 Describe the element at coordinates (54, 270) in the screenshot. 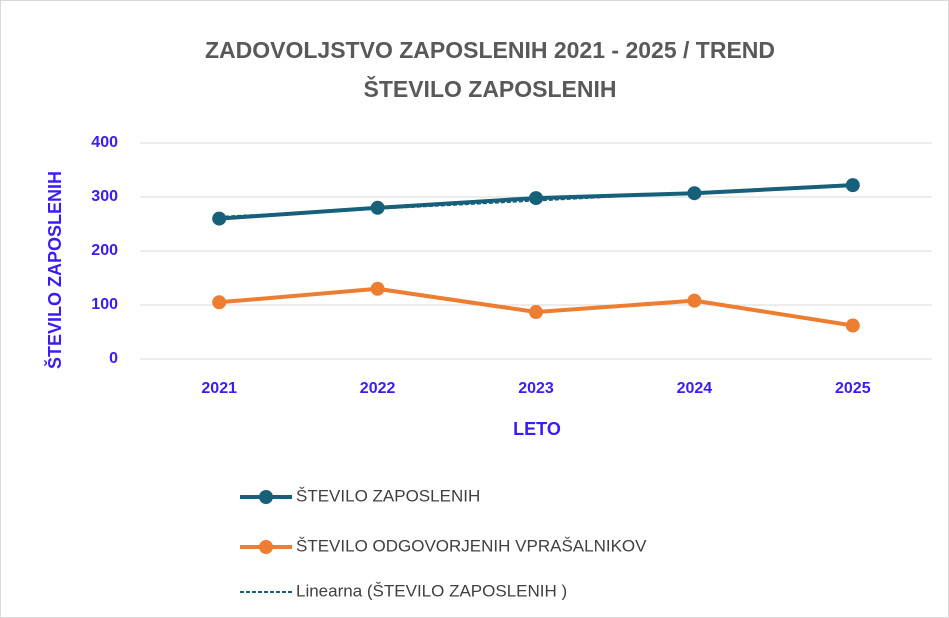

I see `y-axis-label: ŠTEVILO ZAPOSLENIH` at that location.